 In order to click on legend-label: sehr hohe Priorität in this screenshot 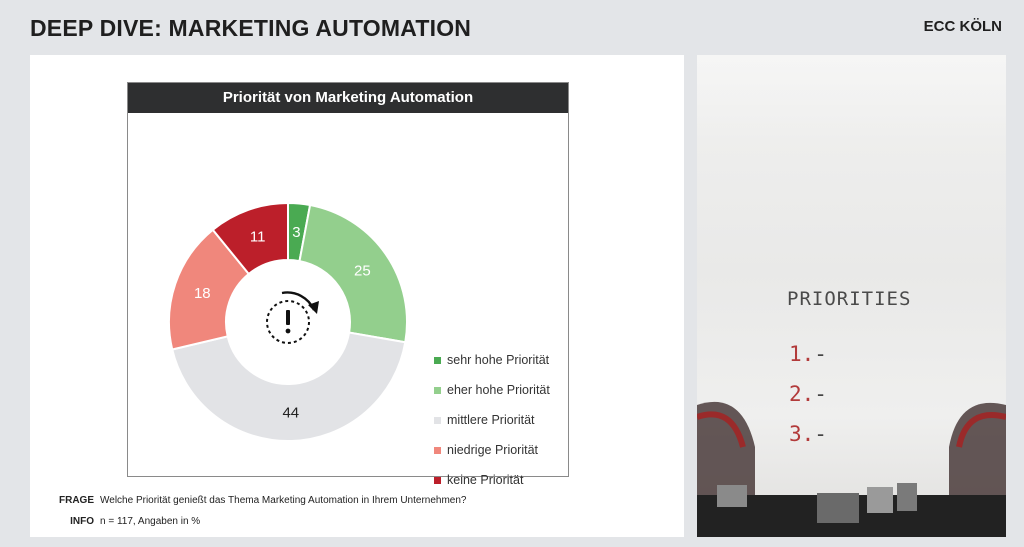, I will do `click(498, 360)`.